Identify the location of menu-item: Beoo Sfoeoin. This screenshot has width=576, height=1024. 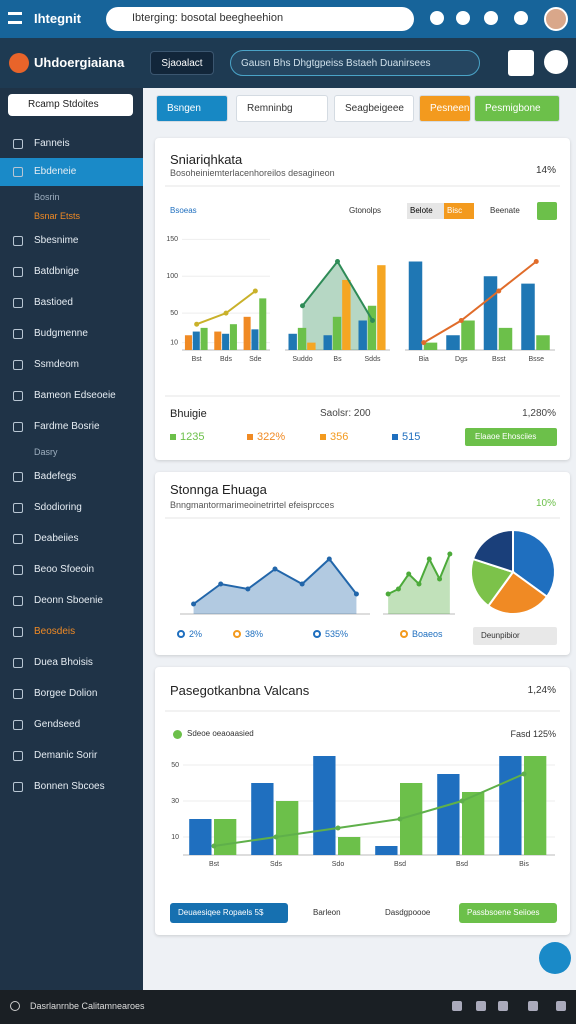
(71, 570).